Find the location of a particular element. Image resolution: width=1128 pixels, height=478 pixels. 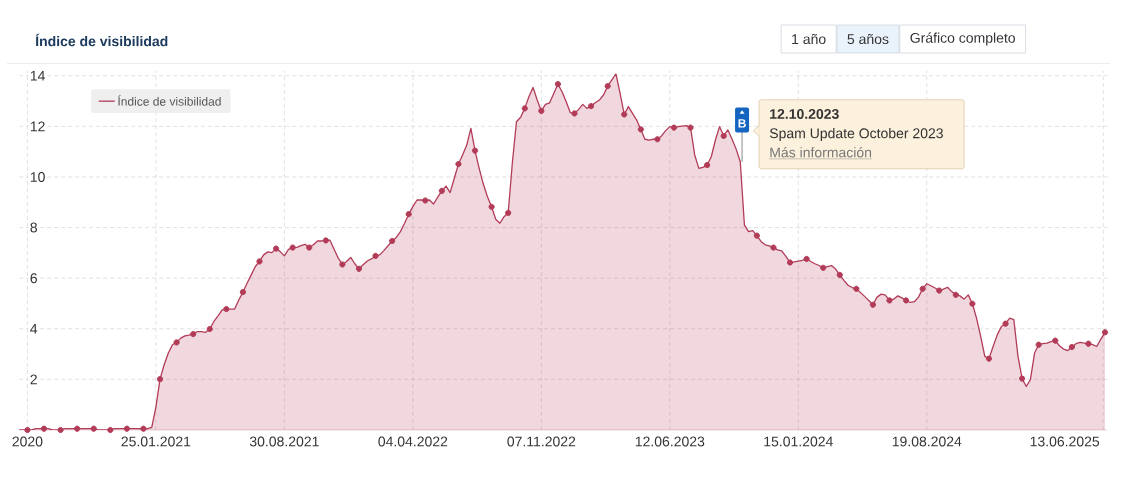

y-tick-label: 8 is located at coordinates (33, 227).